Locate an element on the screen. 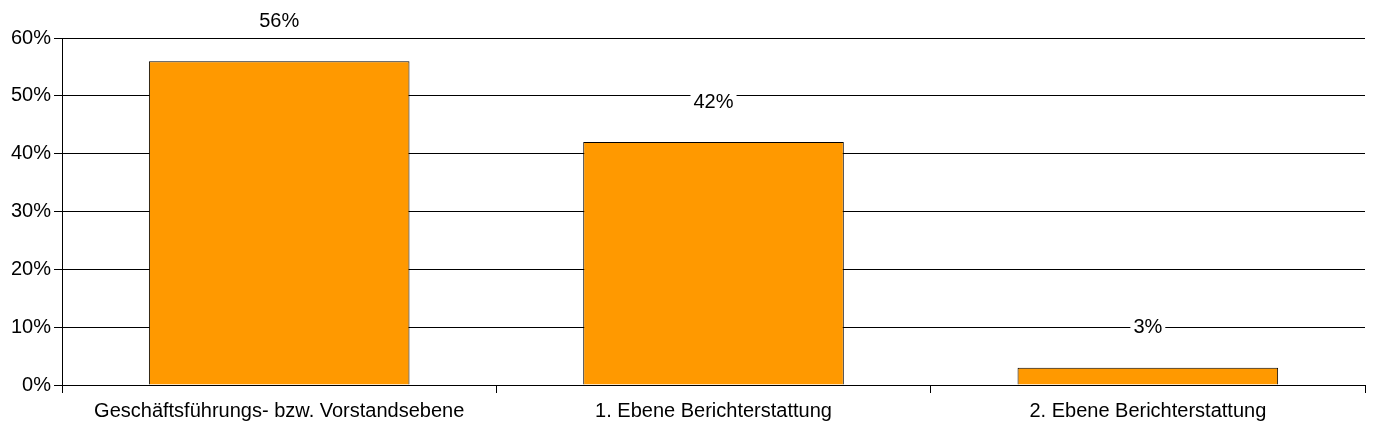 The image size is (1383, 437). y-tick-label: 0% is located at coordinates (37, 383).